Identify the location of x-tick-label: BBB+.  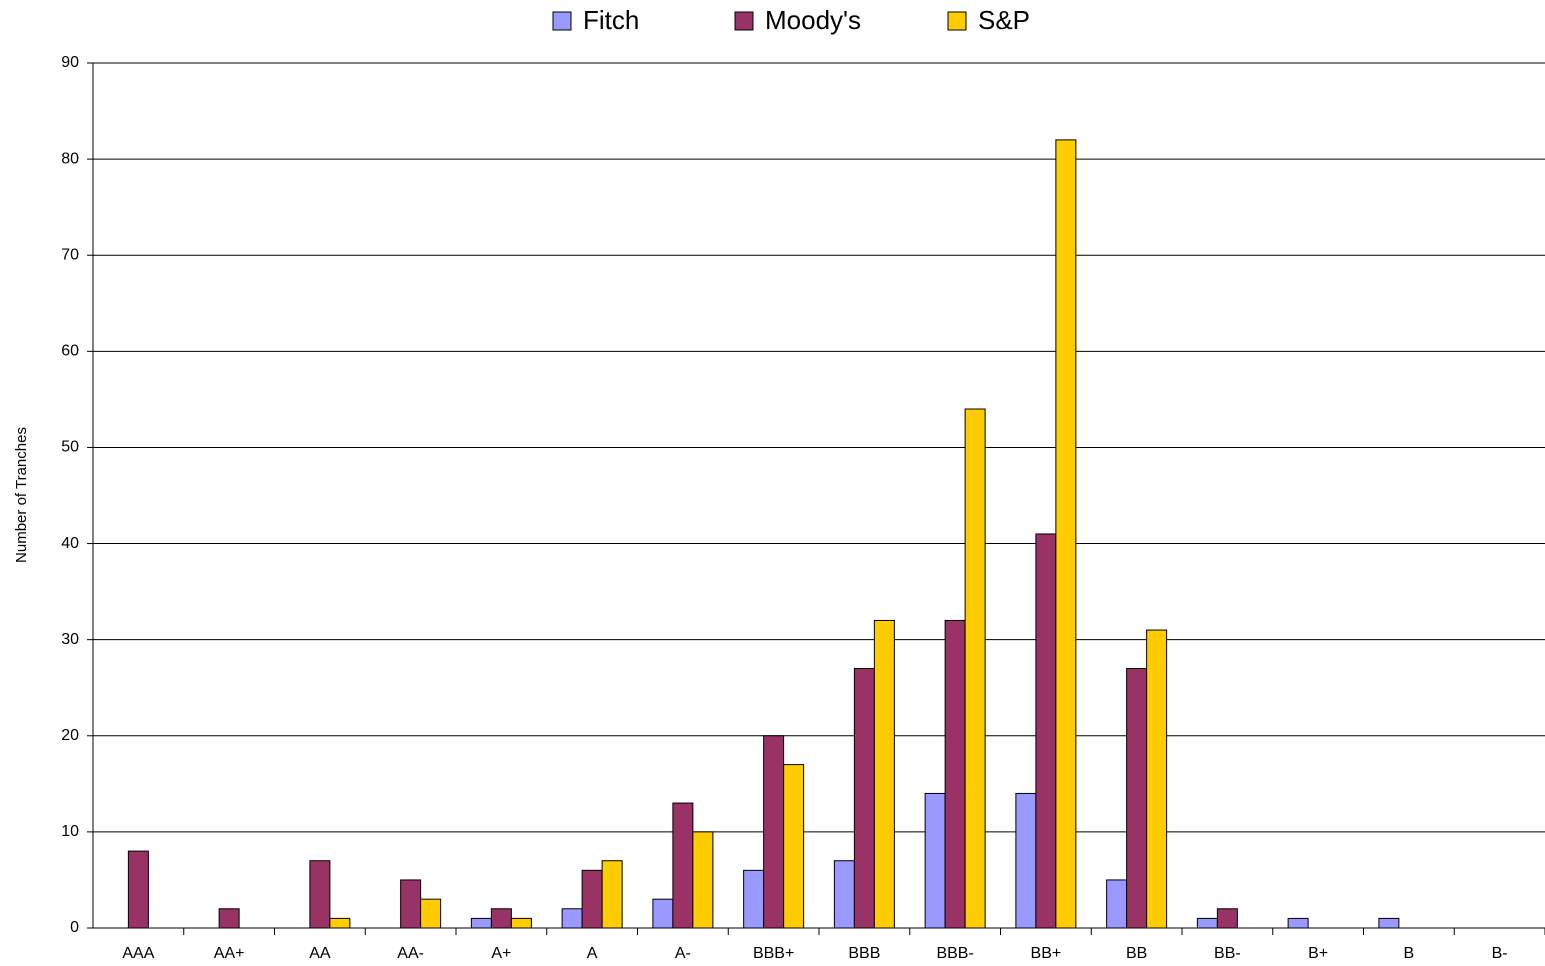
(773, 953).